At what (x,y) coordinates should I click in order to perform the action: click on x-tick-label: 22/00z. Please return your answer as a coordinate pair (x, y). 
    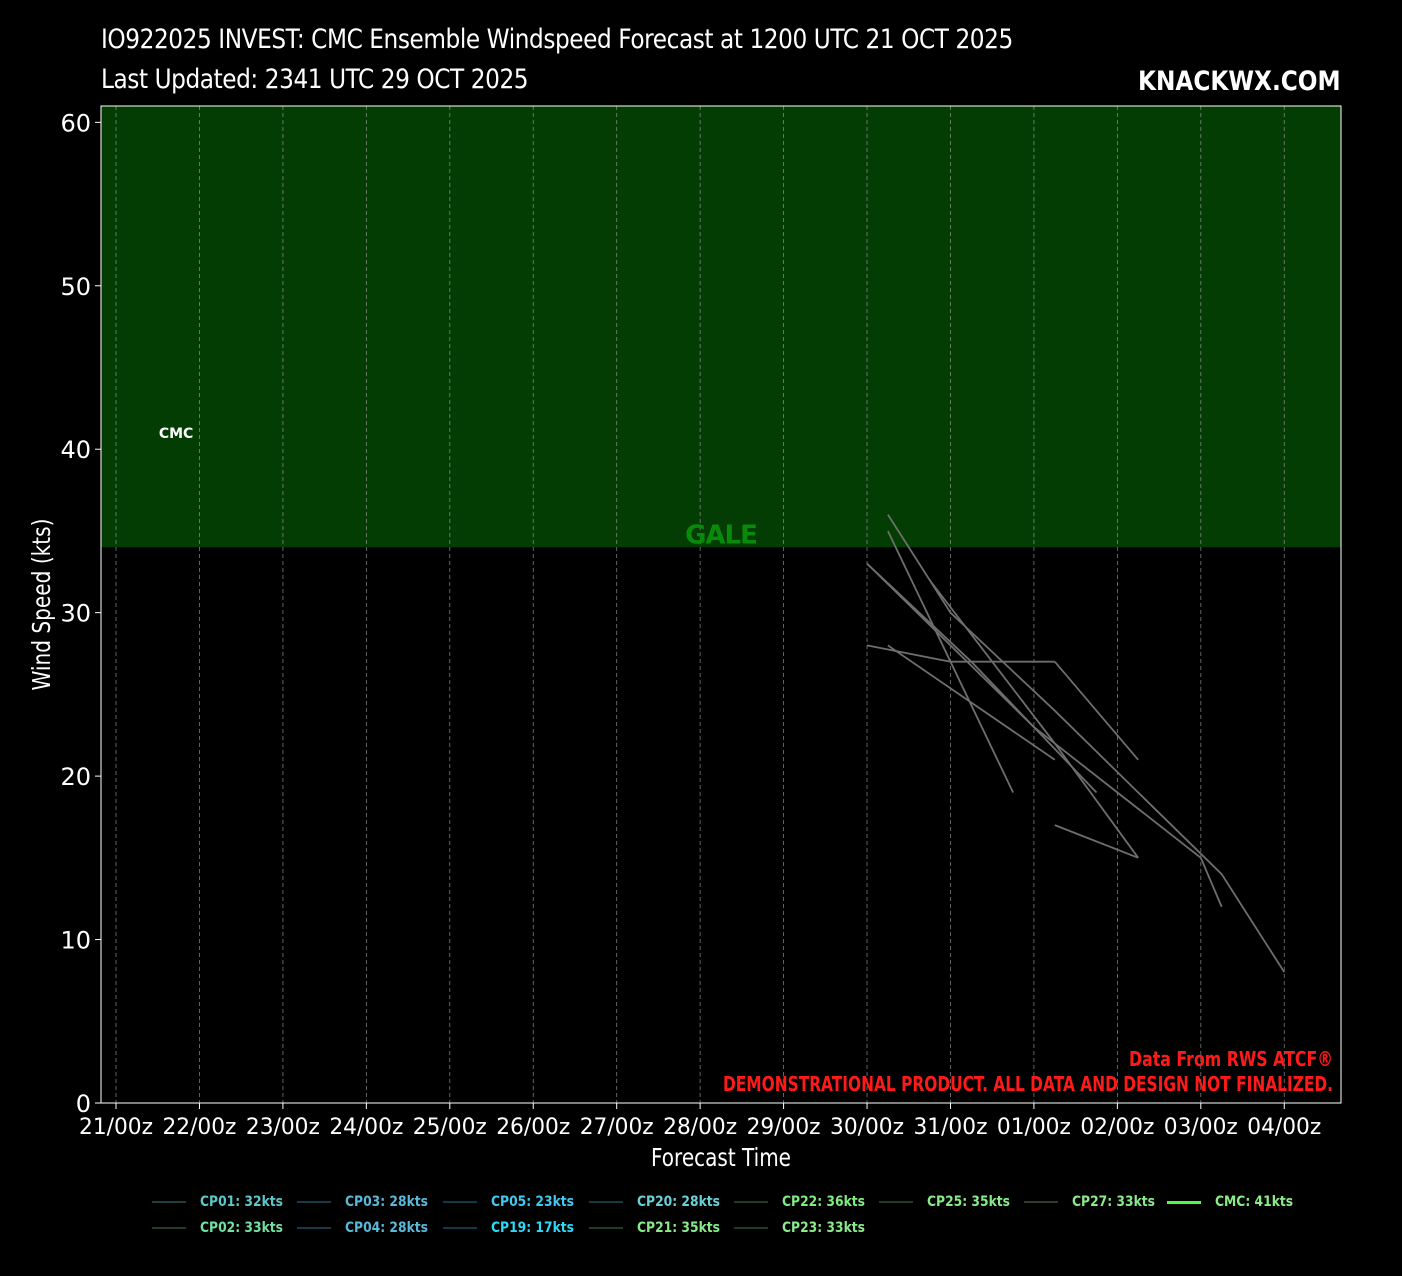
    Looking at the image, I should click on (199, 1127).